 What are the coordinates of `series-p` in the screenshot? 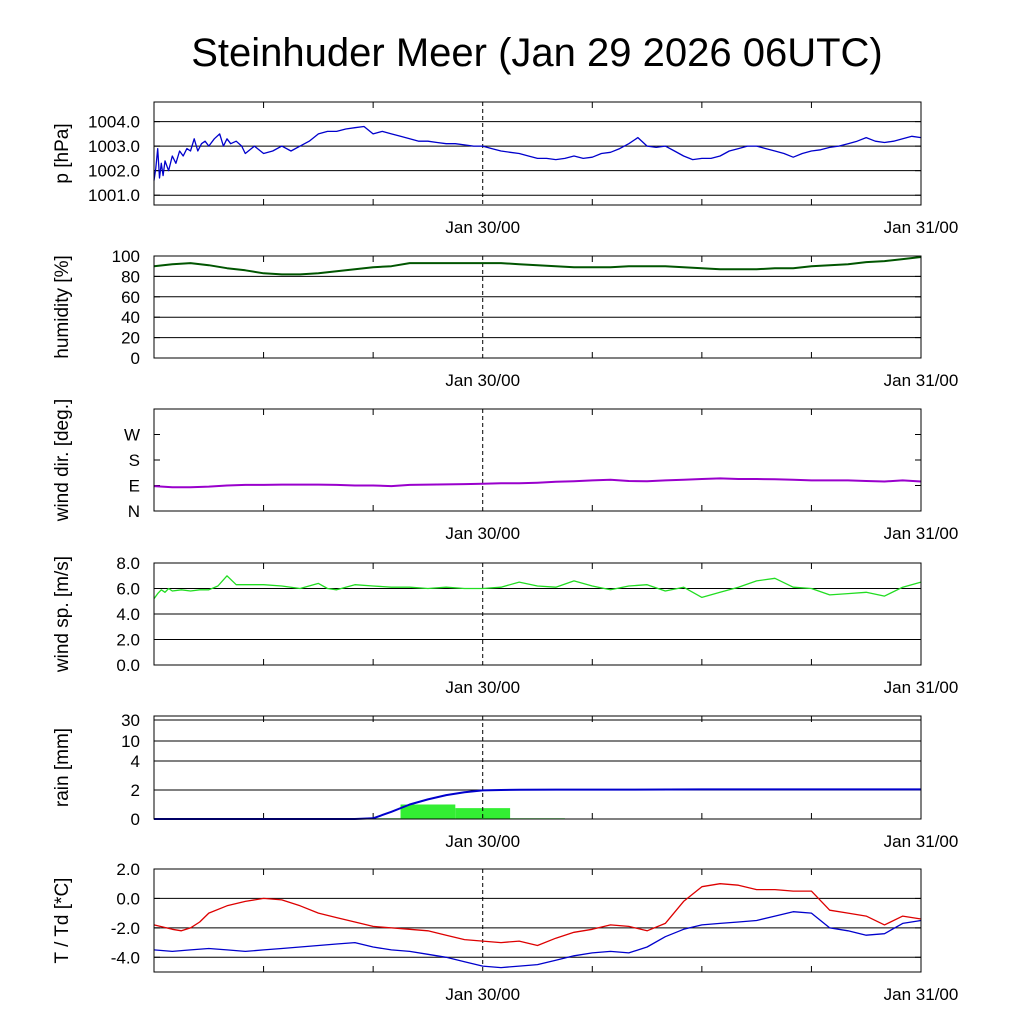 It's located at (537, 153).